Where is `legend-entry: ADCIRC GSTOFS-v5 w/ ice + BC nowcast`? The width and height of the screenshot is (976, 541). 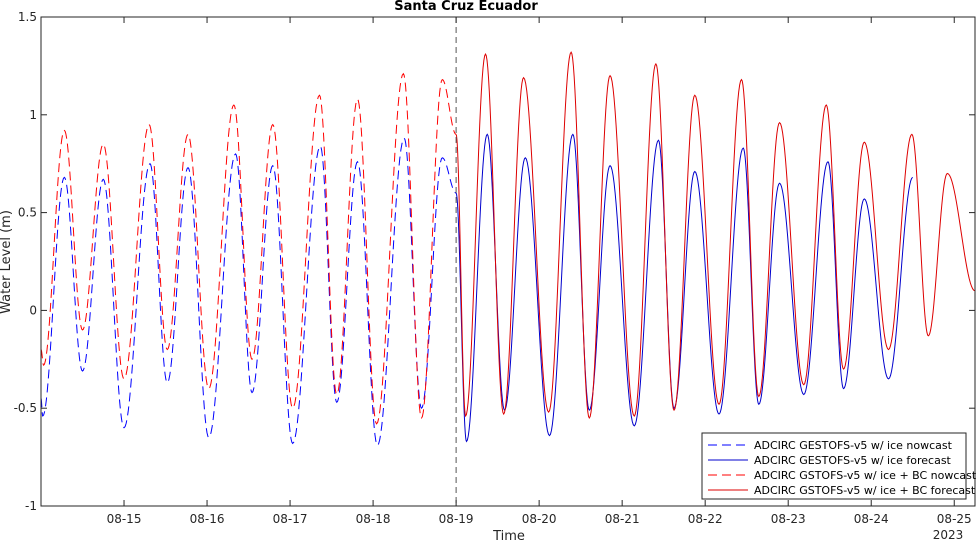 legend-entry: ADCIRC GSTOFS-v5 w/ ice + BC nowcast is located at coordinates (865, 475).